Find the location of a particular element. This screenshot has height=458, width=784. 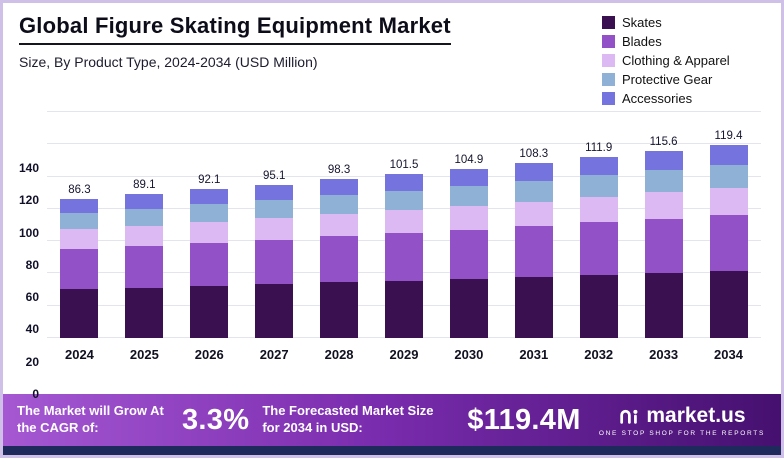

segment-blades-2032 is located at coordinates (598, 248).